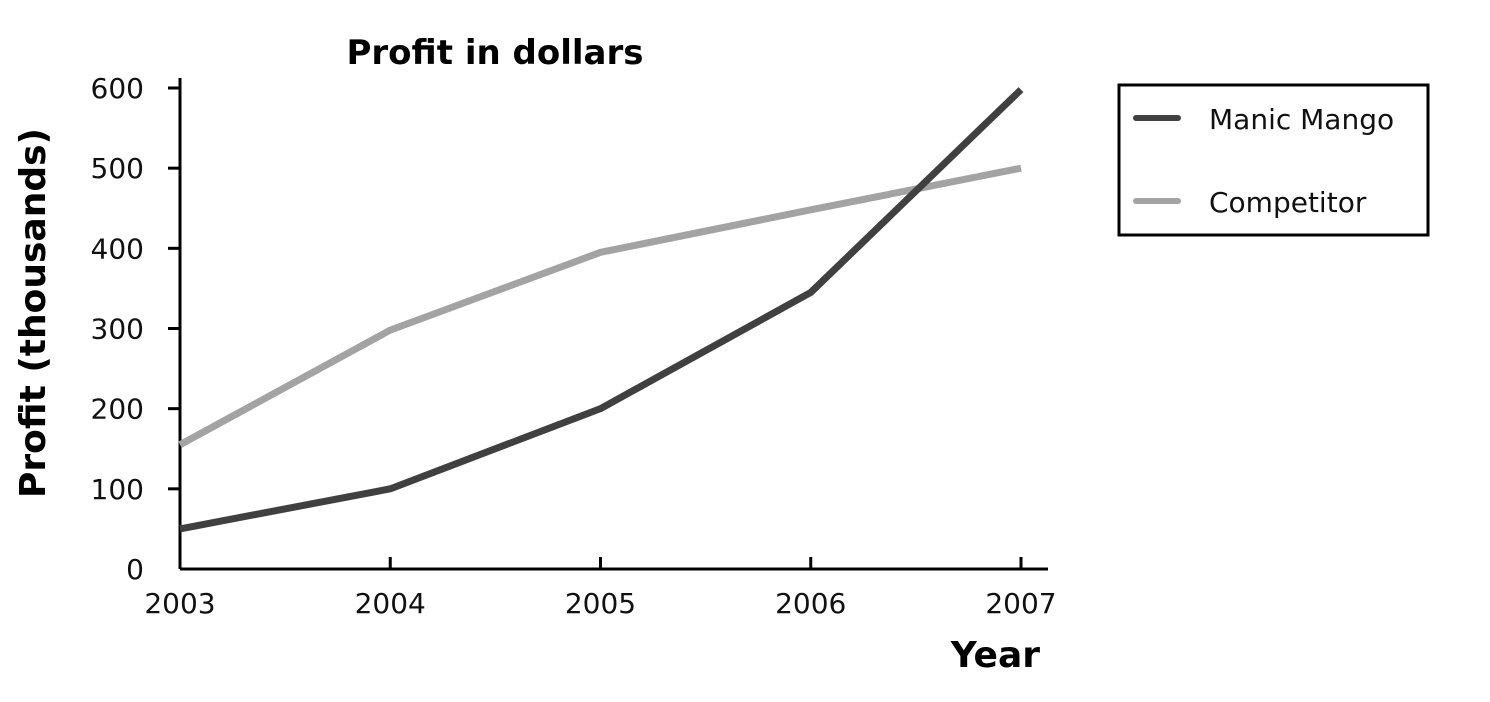 The height and width of the screenshot is (702, 1490). I want to click on y-tick-label: 400, so click(117, 248).